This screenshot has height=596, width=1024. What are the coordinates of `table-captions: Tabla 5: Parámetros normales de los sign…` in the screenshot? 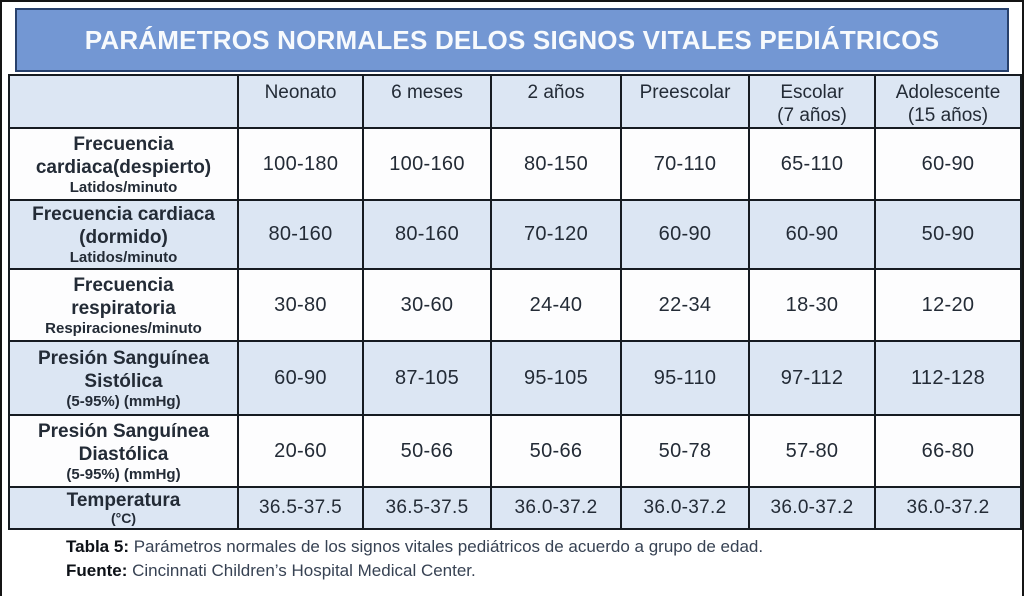 It's located at (541, 559).